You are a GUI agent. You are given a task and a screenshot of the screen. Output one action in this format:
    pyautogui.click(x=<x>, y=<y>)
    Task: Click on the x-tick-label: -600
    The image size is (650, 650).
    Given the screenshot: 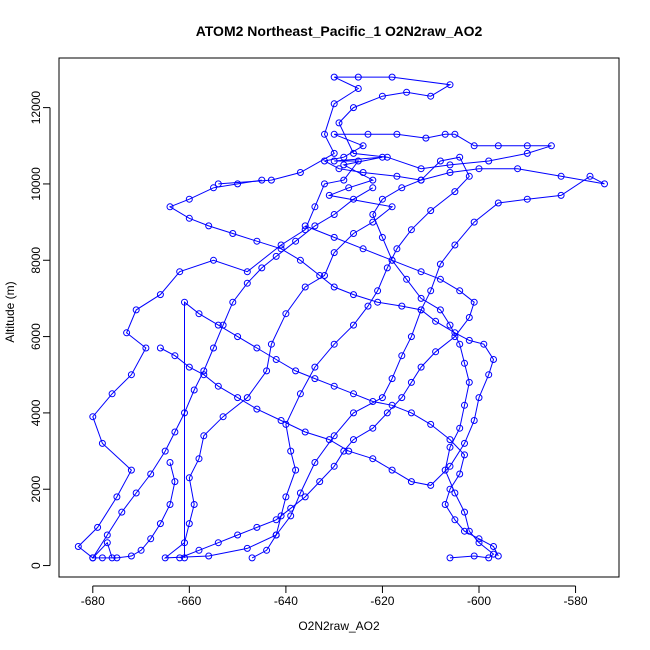 What is the action you would take?
    pyautogui.click(x=479, y=601)
    